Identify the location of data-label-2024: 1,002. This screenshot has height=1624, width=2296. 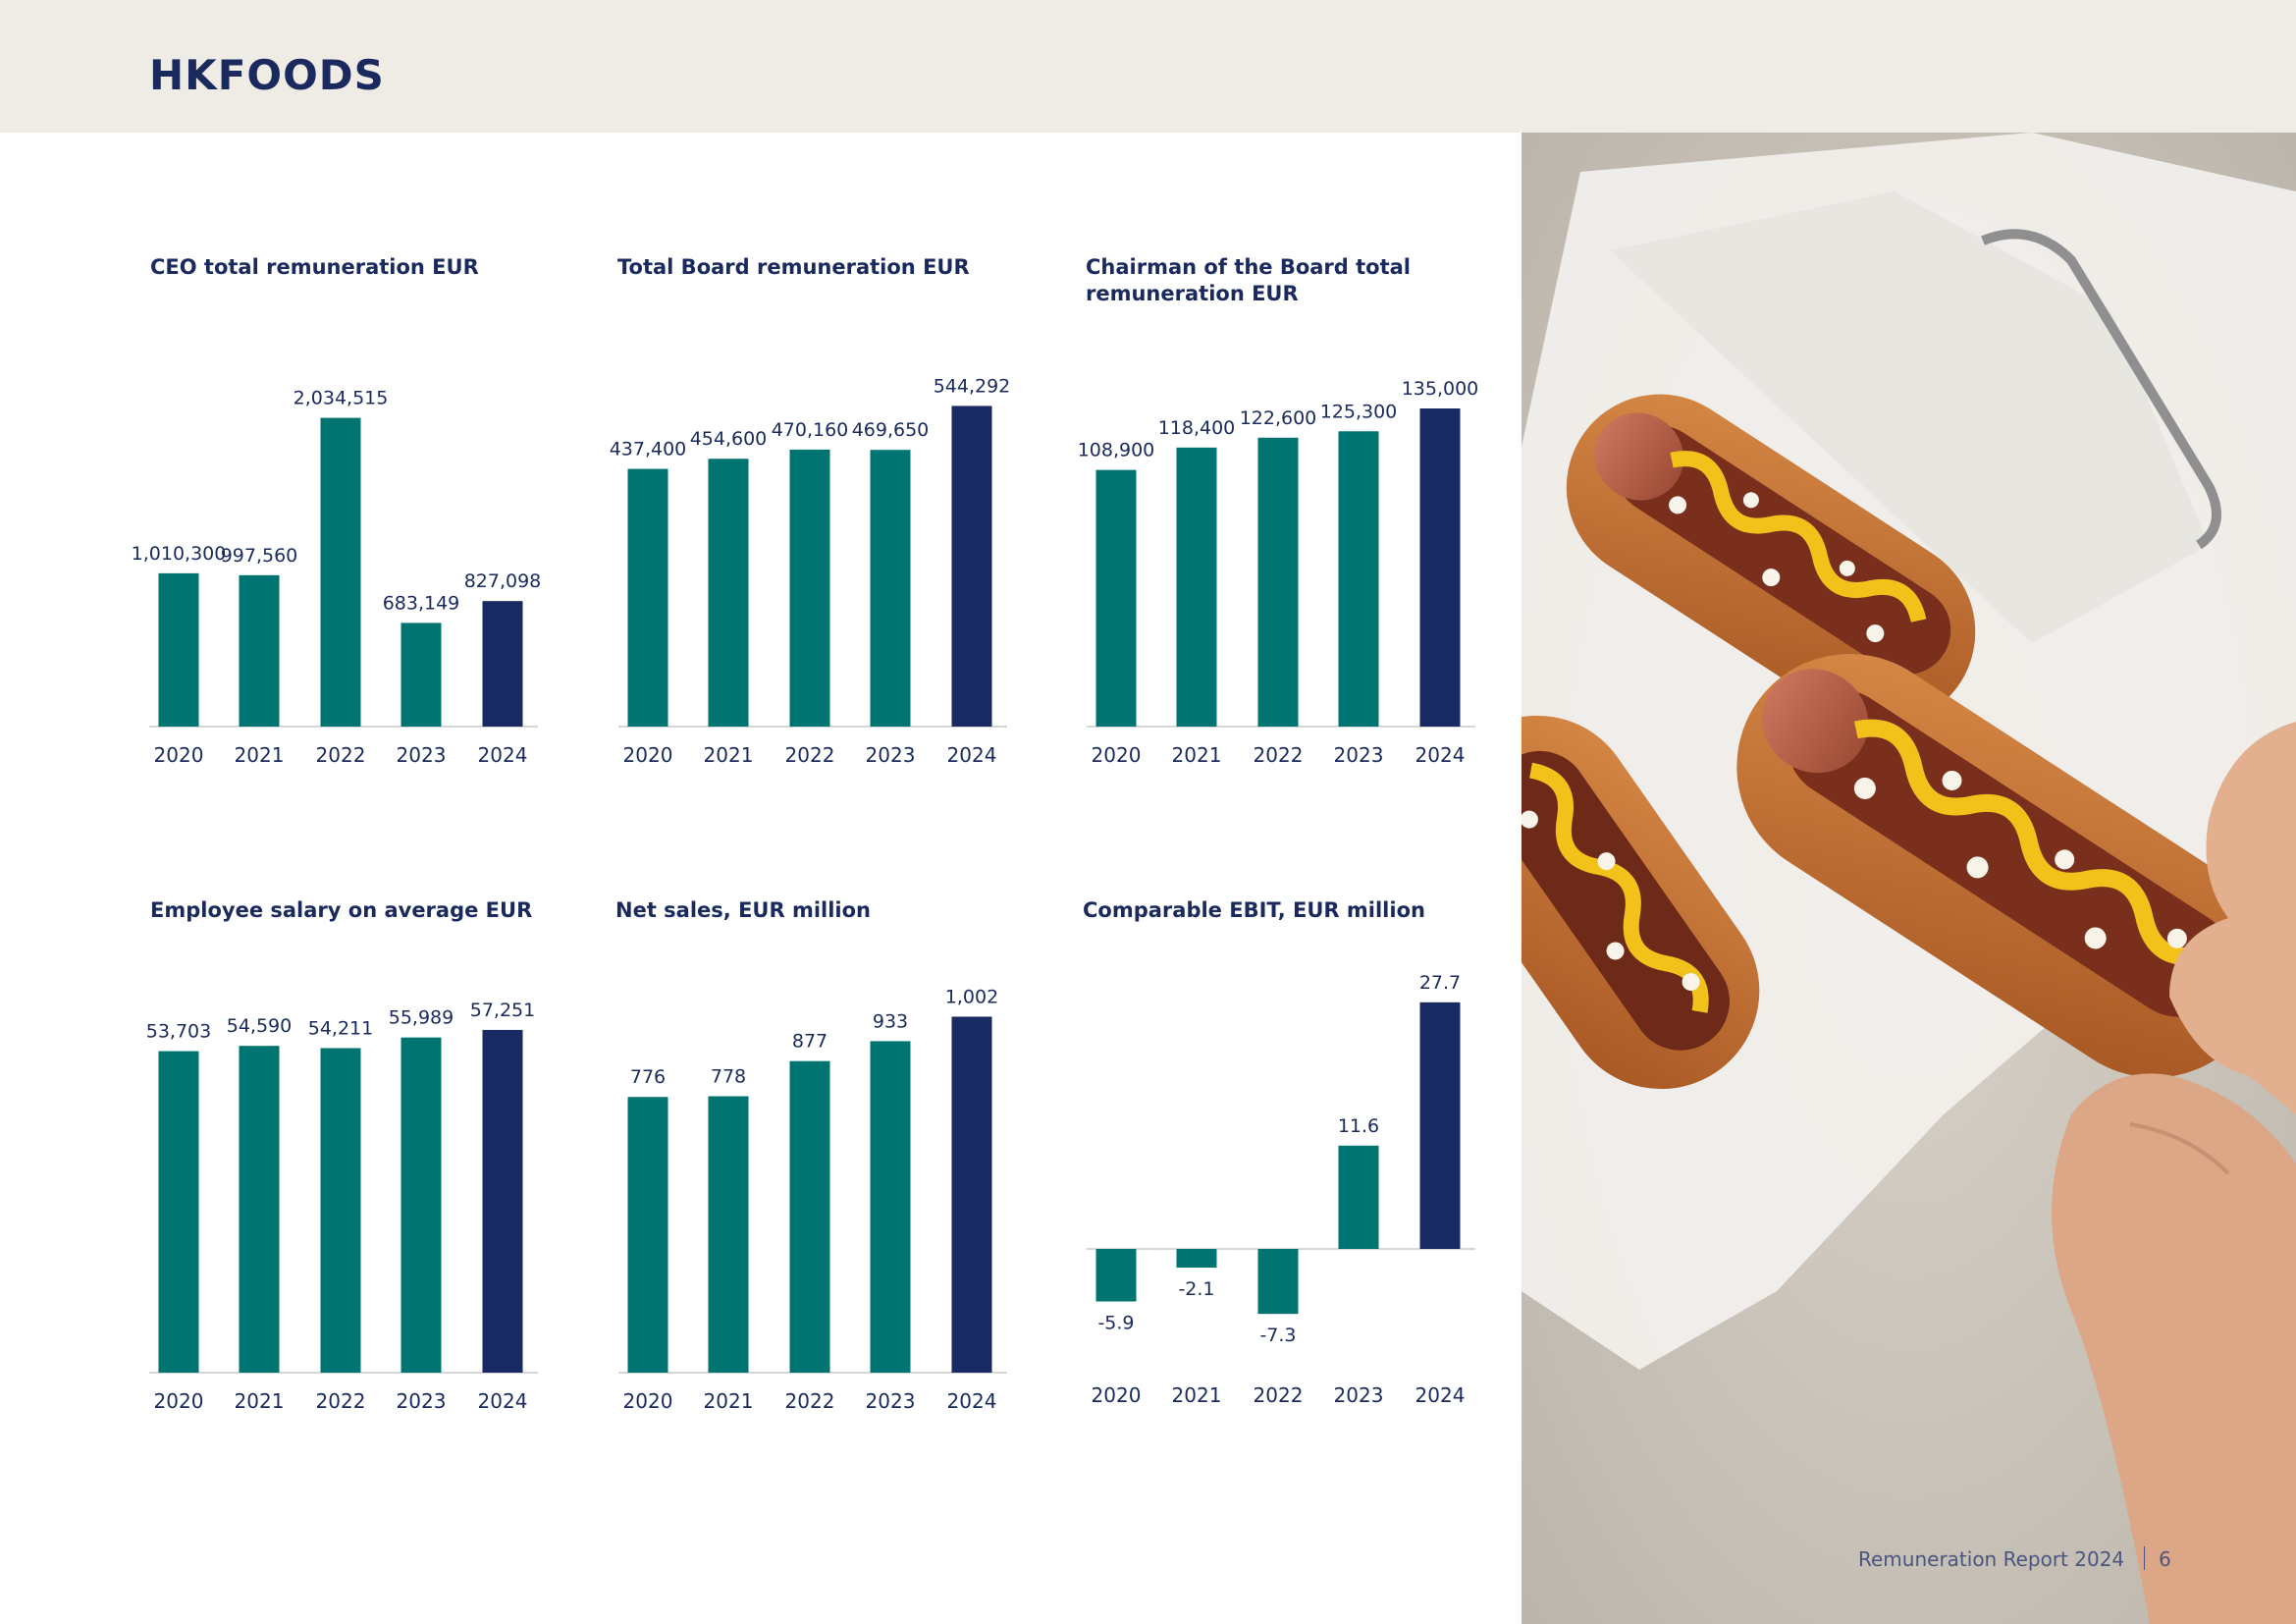
(972, 996).